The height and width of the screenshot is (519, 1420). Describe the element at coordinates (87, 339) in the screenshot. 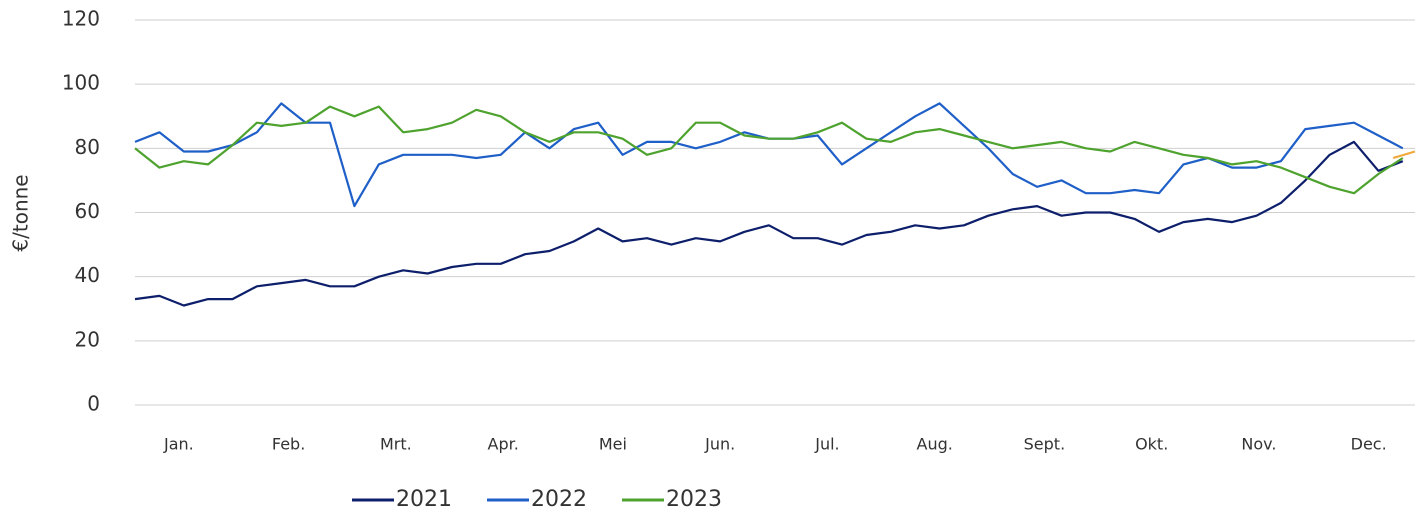

I see `y-tick-label: 20` at that location.